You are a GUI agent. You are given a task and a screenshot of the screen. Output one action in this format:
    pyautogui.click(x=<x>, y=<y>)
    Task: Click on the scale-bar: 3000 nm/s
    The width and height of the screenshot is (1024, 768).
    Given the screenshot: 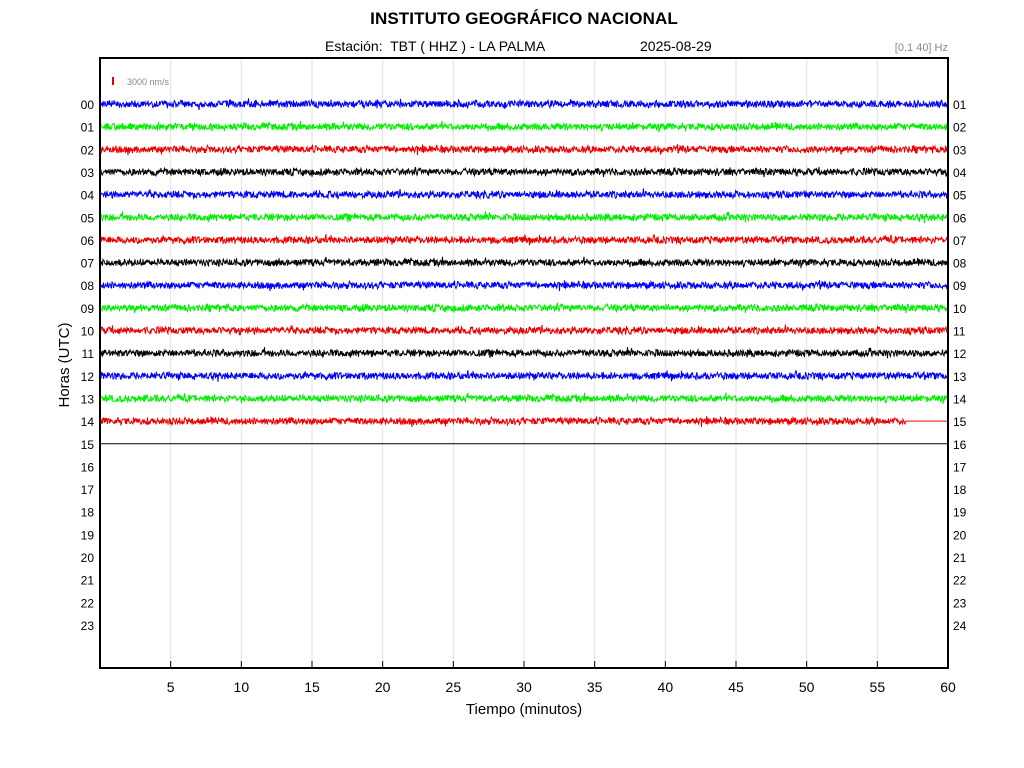 What is the action you would take?
    pyautogui.click(x=141, y=82)
    